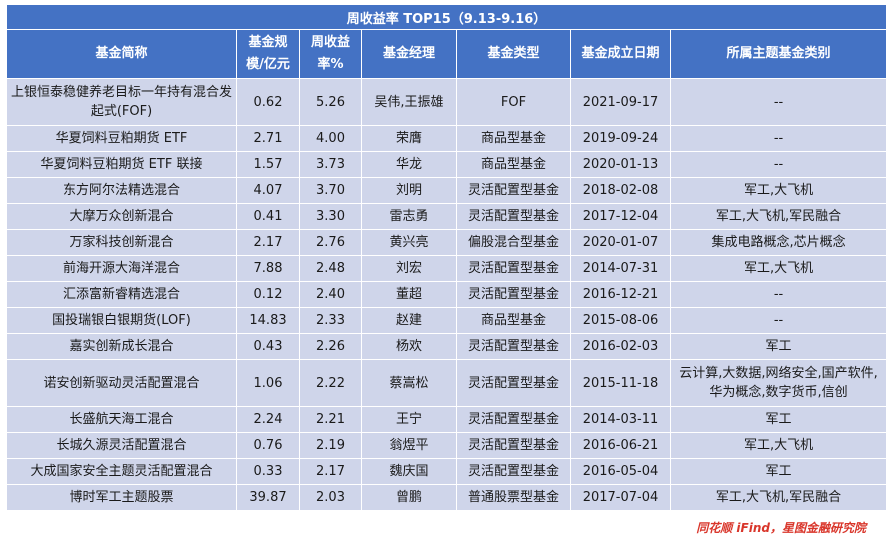  What do you see at coordinates (620, 320) in the screenshot?
I see `inception-date-cell: 2015-08-06` at bounding box center [620, 320].